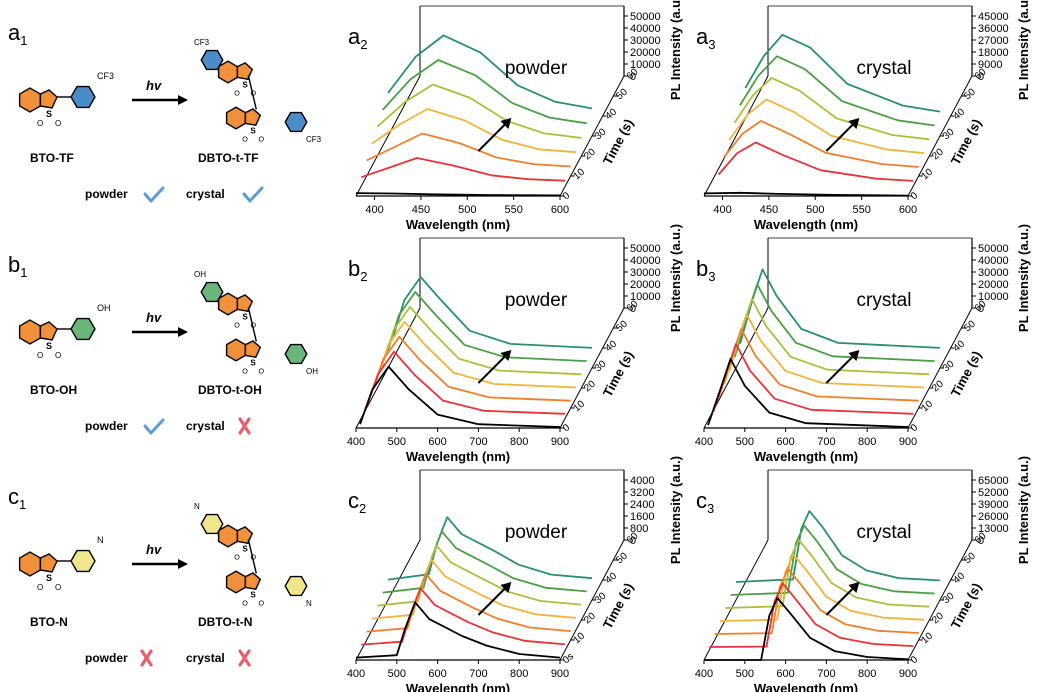 The image size is (1044, 692). What do you see at coordinates (30, 100) in the screenshot?
I see `reactant-a-benzo-ring` at bounding box center [30, 100].